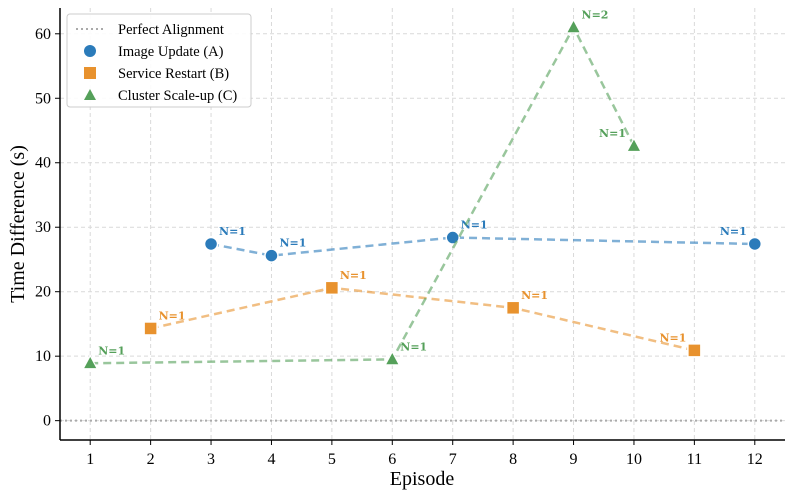  I want to click on y-tick-label: 0, so click(47, 421).